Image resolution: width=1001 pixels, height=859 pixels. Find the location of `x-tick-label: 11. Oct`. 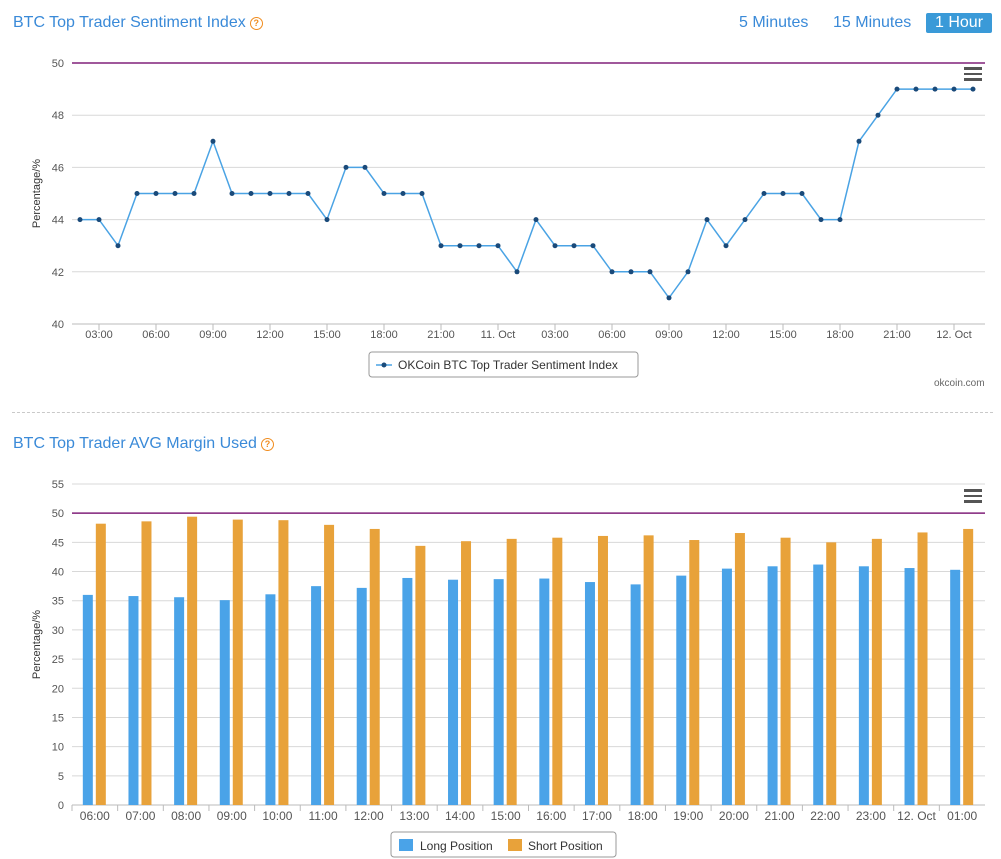

x-tick-label: 11. Oct is located at coordinates (498, 335).